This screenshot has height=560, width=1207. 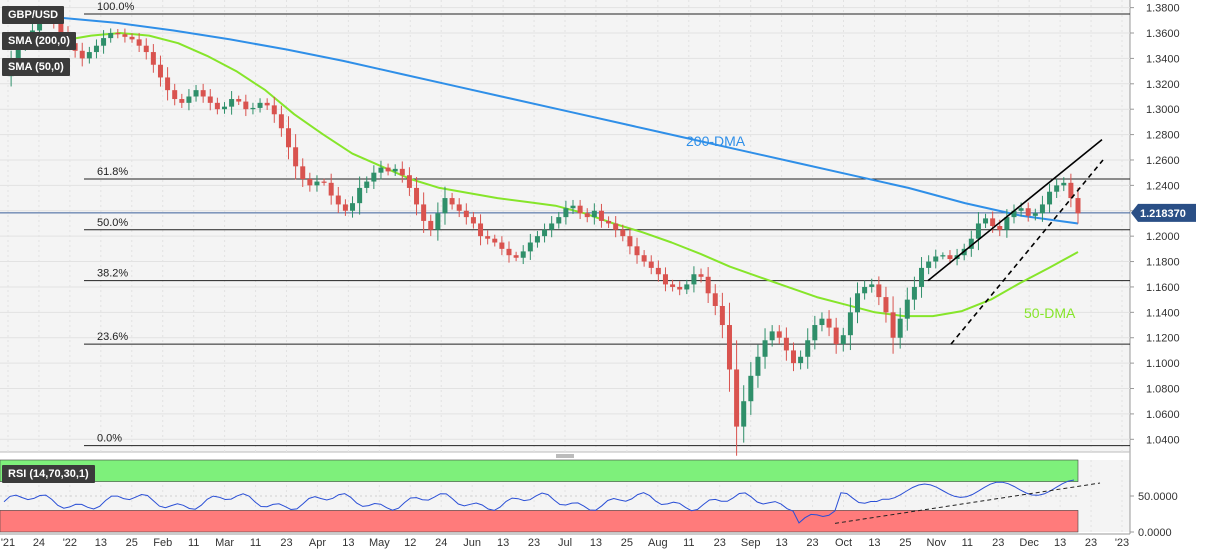 I want to click on time-tick-label: Aug, so click(x=658, y=543).